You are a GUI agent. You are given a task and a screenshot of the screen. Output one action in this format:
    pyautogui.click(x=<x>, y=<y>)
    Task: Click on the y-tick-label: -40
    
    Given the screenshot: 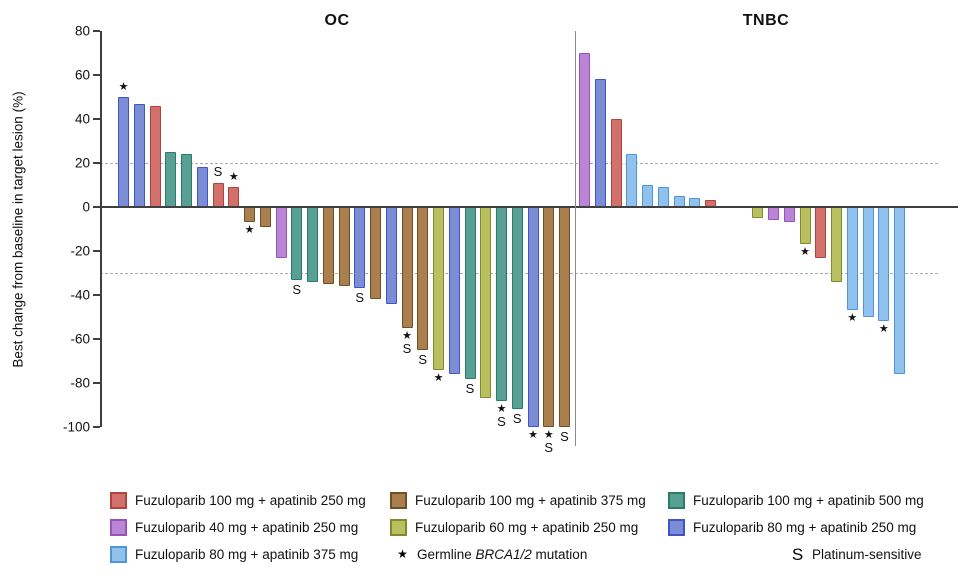 What is the action you would take?
    pyautogui.click(x=80, y=295)
    